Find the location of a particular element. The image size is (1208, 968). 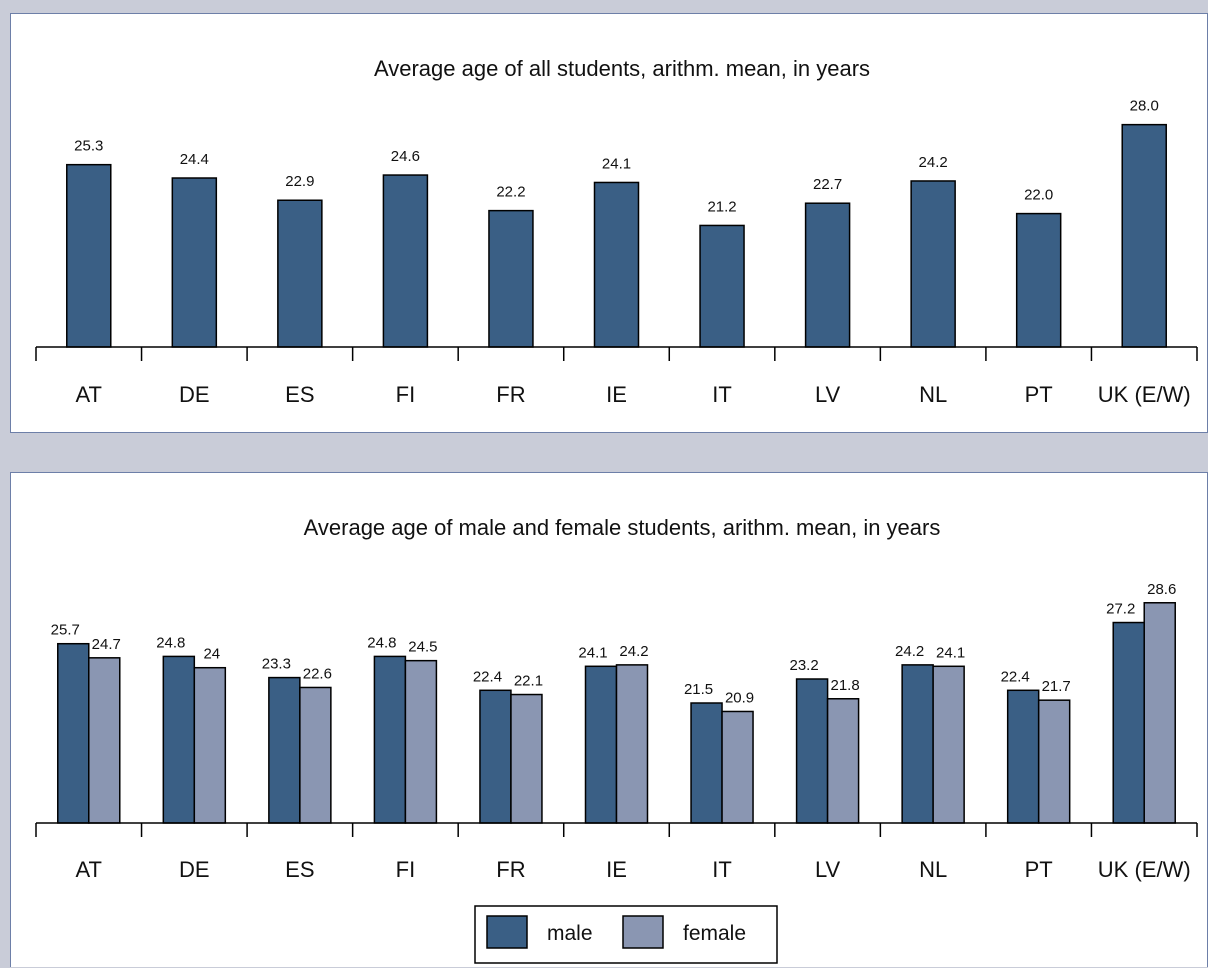

data-label-ie-female: 24.2 is located at coordinates (633, 651).